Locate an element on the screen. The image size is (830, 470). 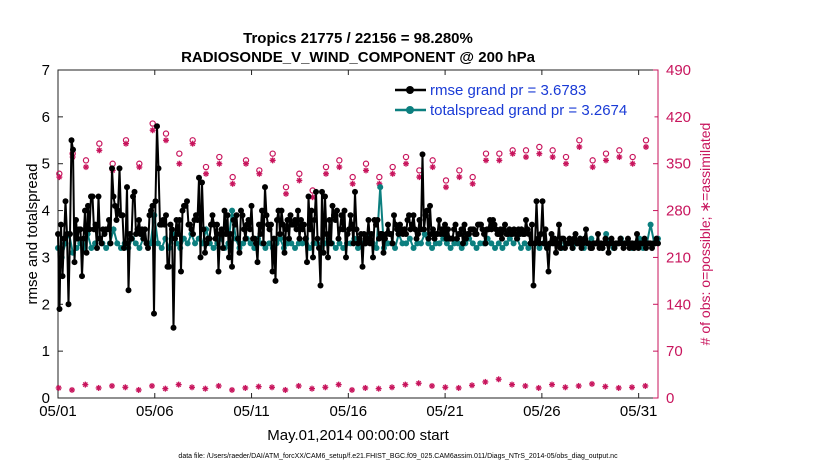
legend-spread-marker is located at coordinates (410, 110).